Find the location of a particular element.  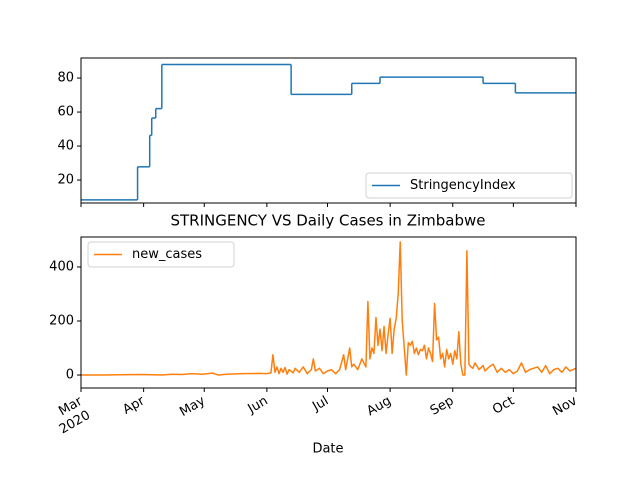

y-tick-label: 20 is located at coordinates (65, 180).